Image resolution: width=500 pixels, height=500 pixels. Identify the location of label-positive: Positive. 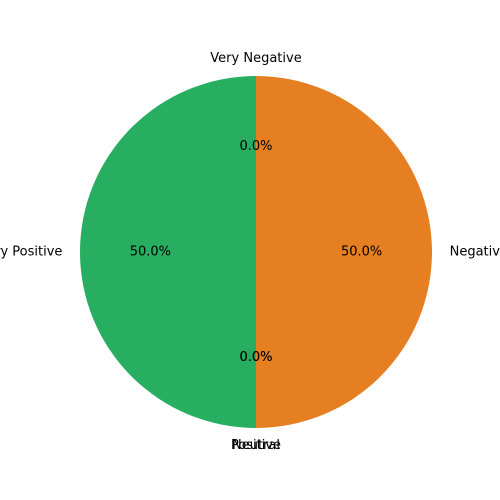
(256, 445).